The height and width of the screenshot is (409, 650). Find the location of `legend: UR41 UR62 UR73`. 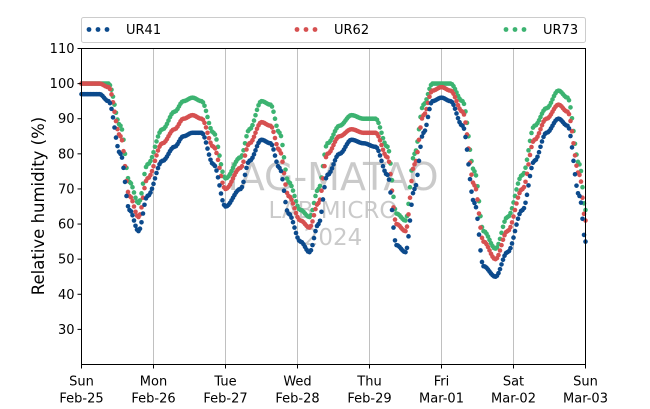

legend: UR41 UR62 UR73 is located at coordinates (333, 30).